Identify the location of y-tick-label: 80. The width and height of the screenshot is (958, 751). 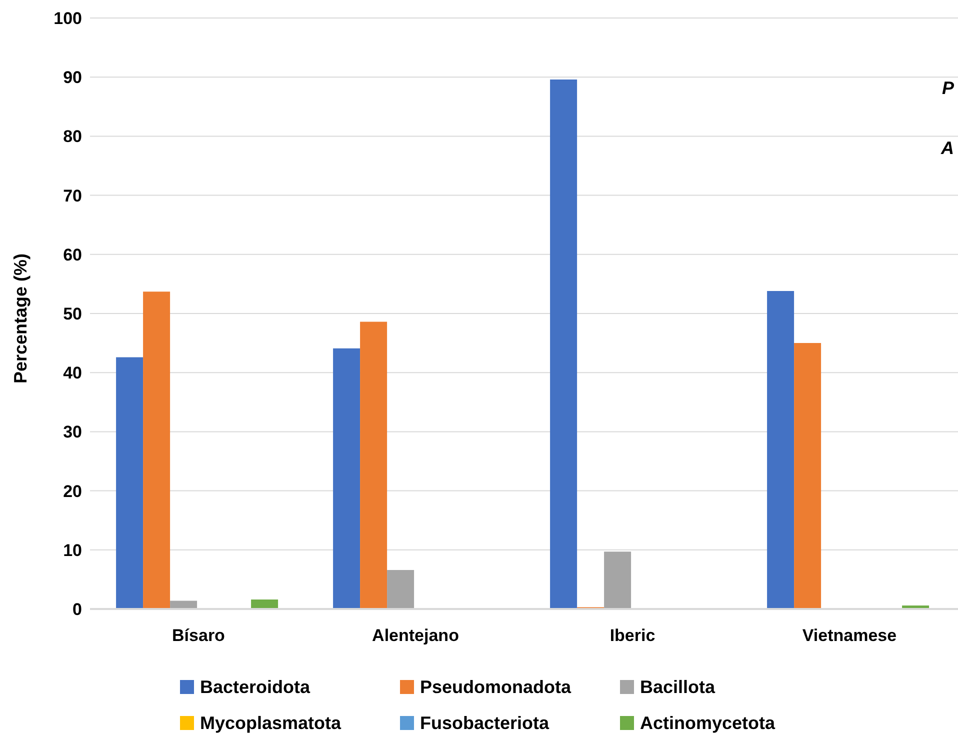
(72, 136).